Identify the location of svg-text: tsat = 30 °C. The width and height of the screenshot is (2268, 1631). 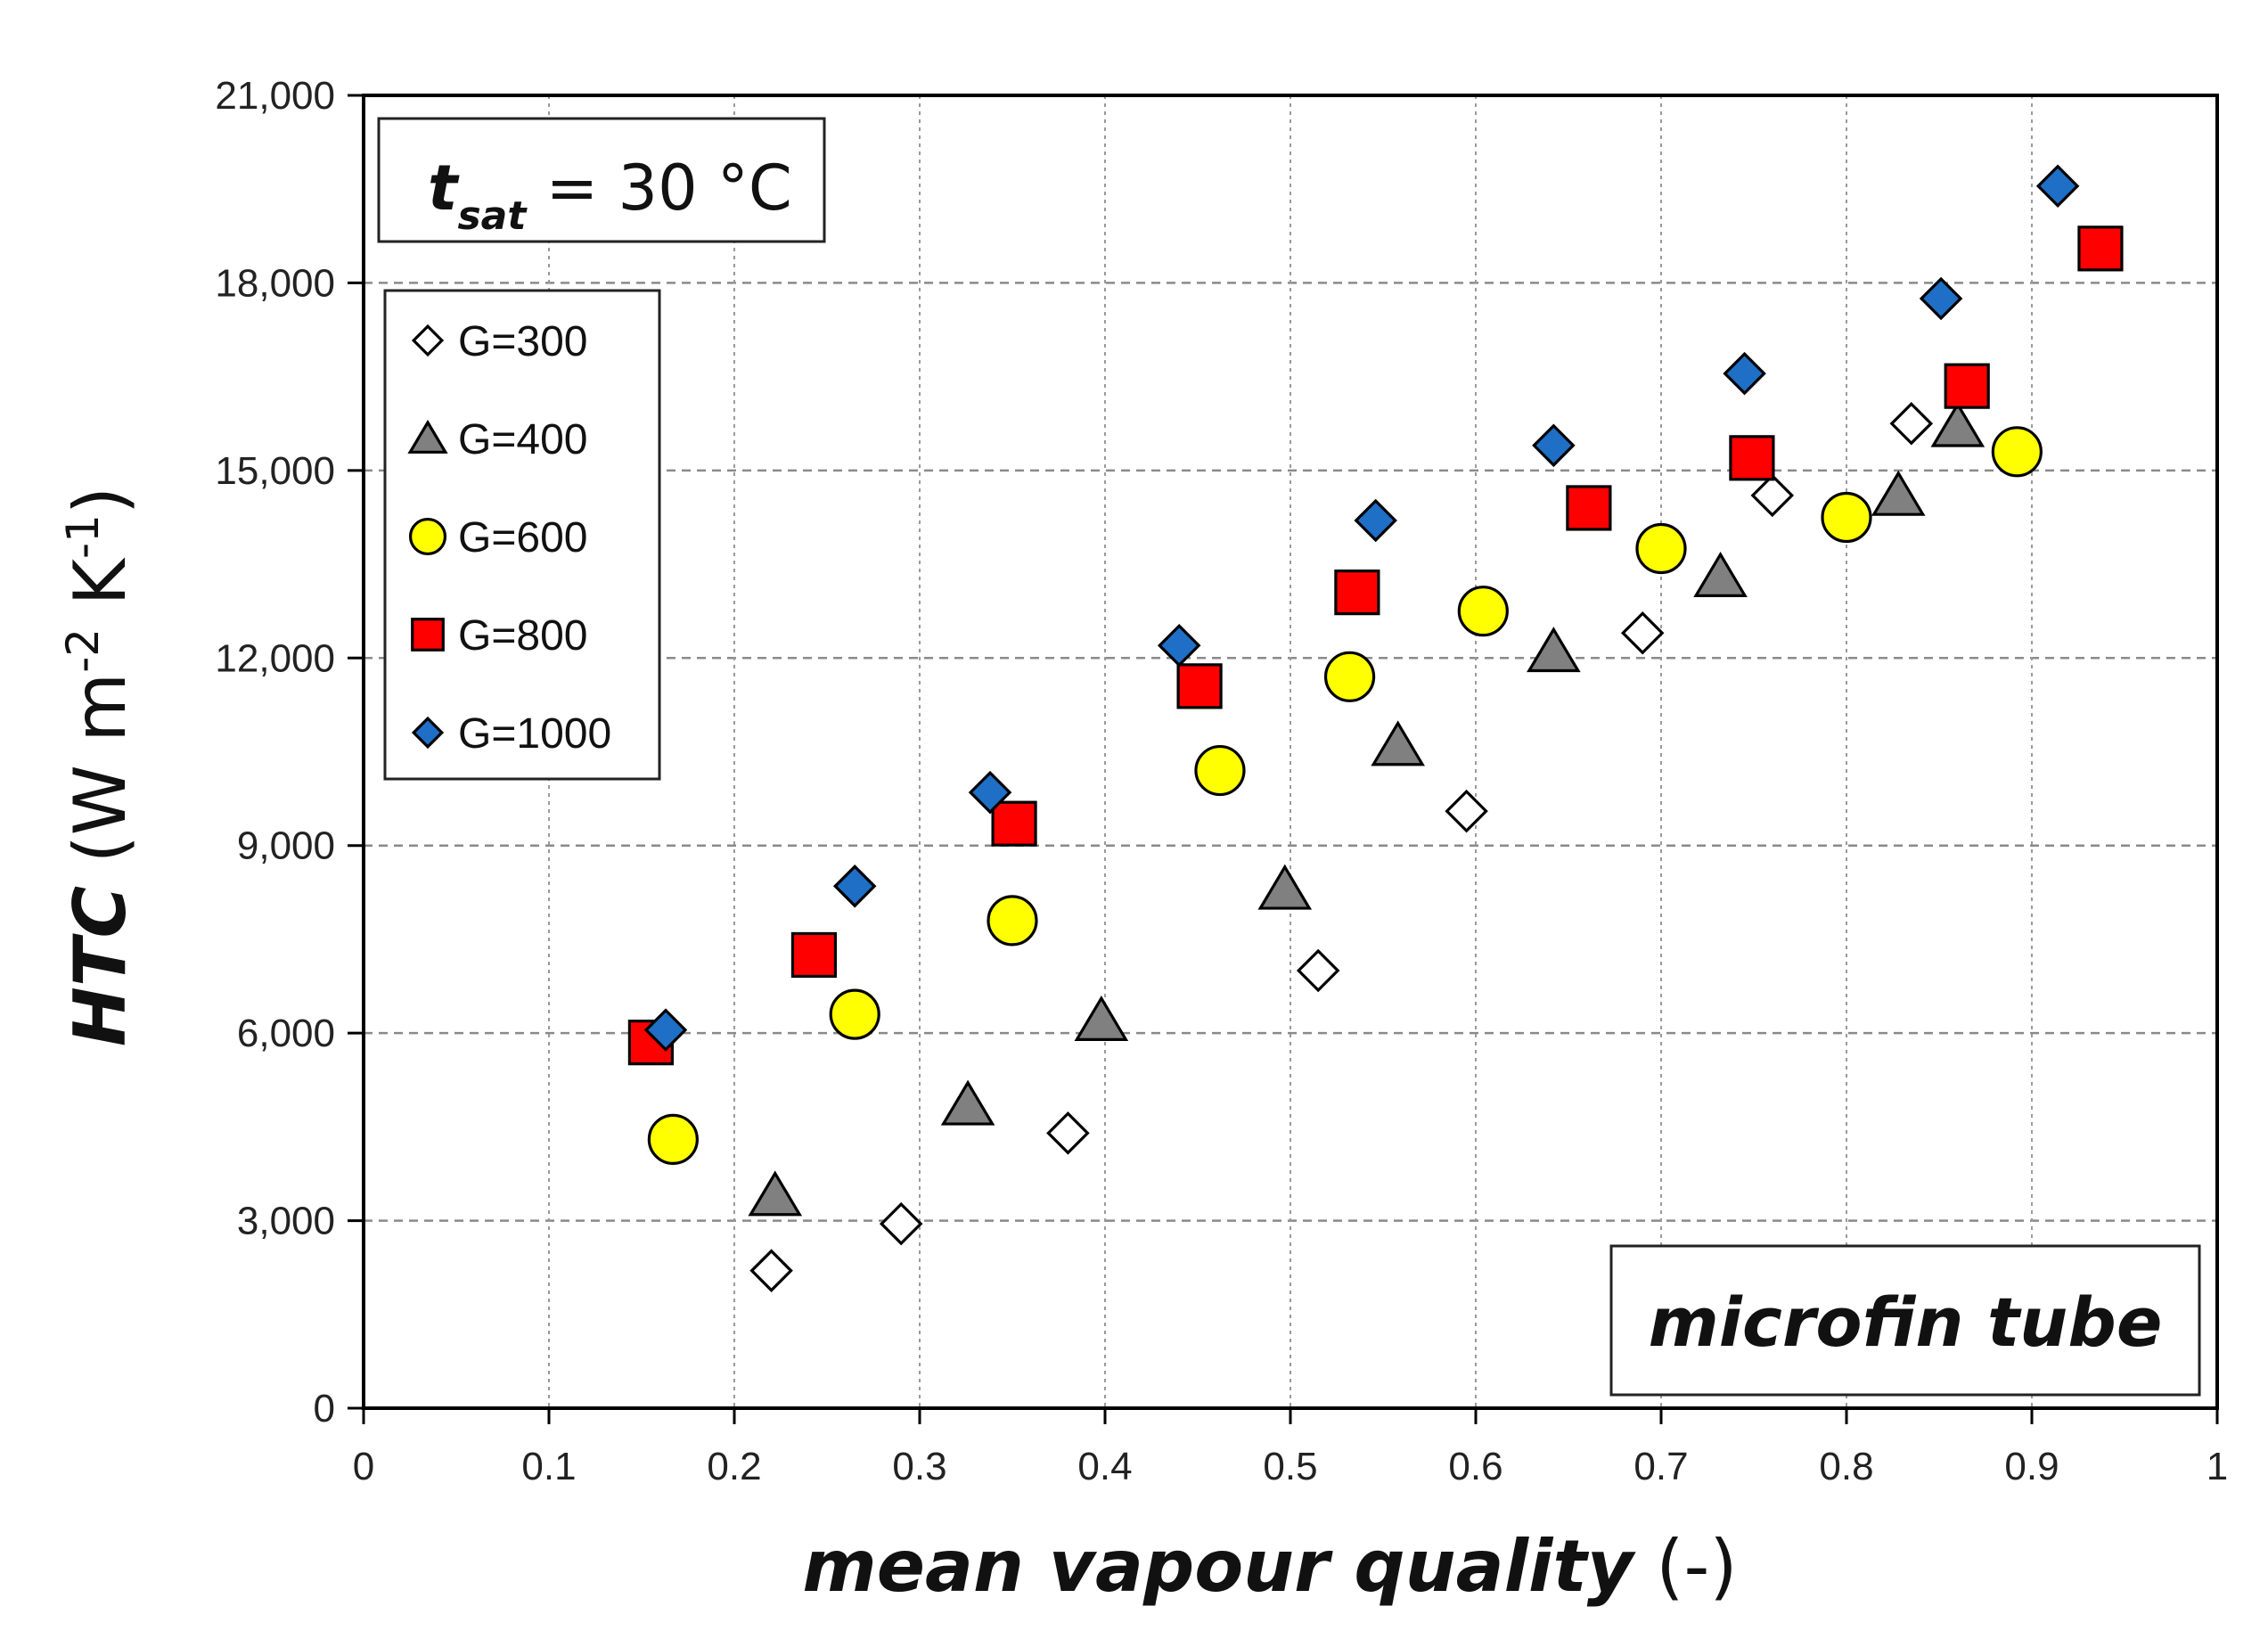
(610, 195).